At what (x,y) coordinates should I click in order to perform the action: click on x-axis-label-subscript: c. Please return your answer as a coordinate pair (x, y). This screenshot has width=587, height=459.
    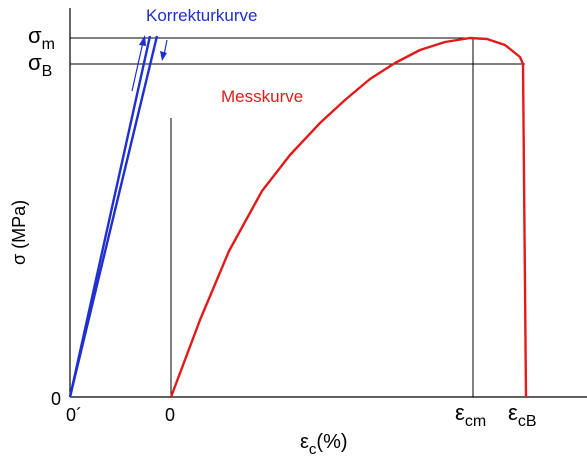
    Looking at the image, I should click on (313, 449).